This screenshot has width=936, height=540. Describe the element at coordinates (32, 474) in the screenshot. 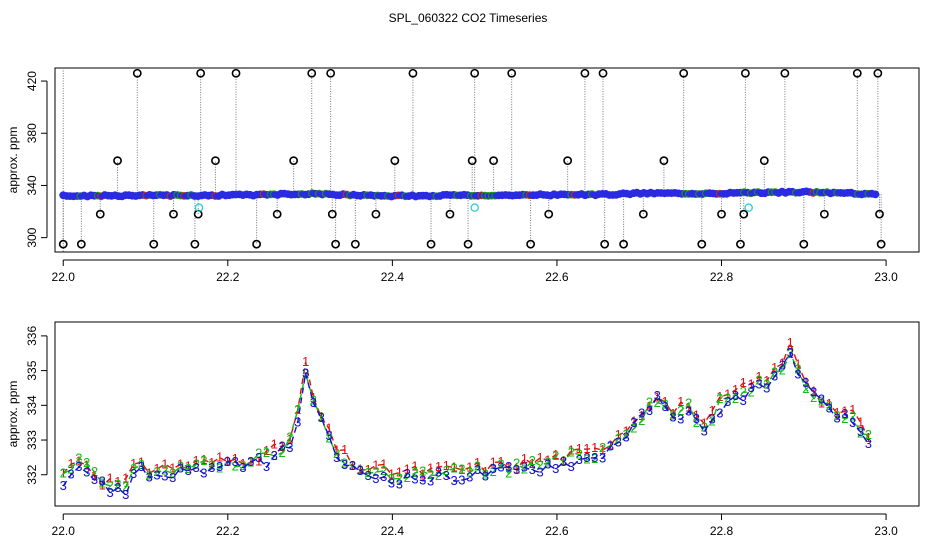

I see `bottom-y-tick-label: 332` at that location.